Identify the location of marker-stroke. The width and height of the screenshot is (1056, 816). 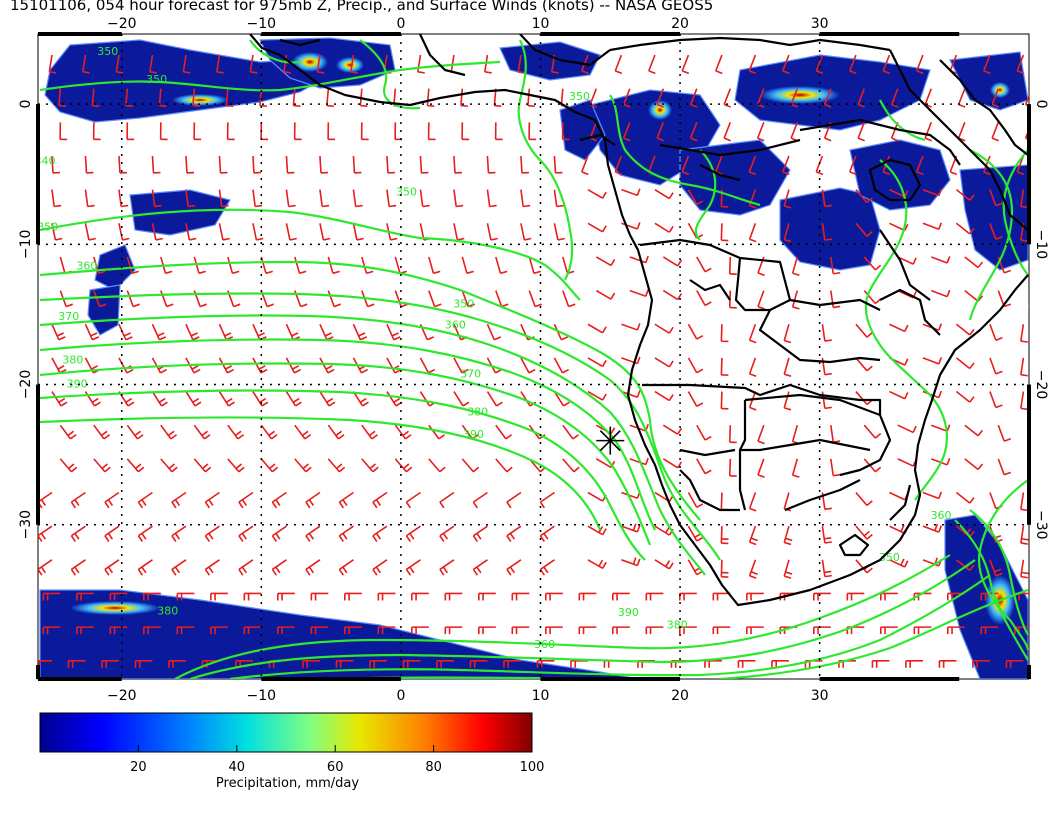
(610, 441).